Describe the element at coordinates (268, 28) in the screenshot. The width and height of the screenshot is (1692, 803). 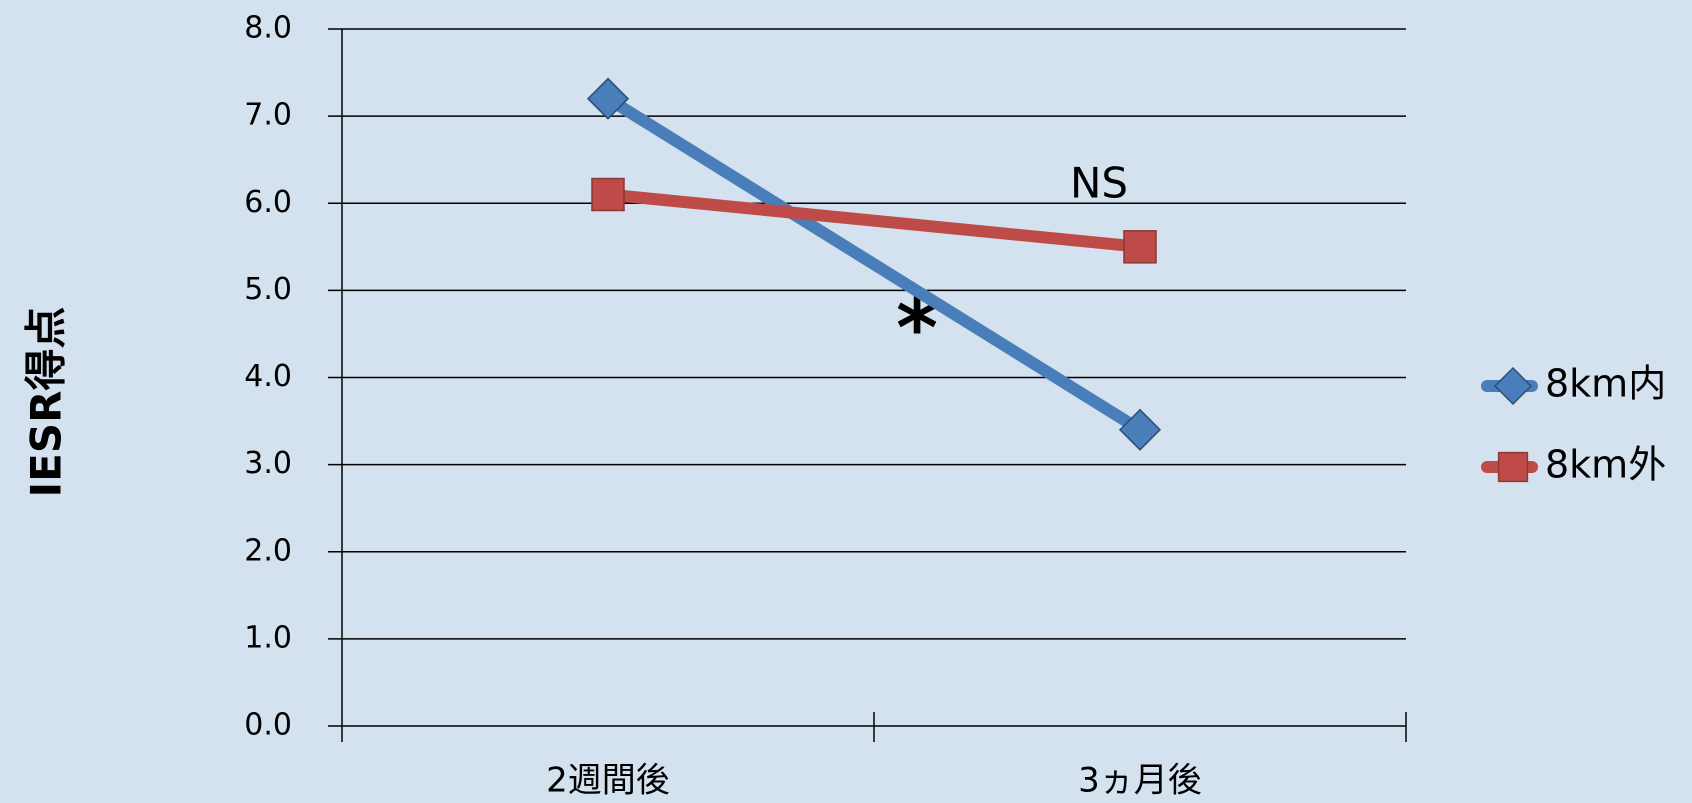
I see `y-tick-label: 8.0` at that location.